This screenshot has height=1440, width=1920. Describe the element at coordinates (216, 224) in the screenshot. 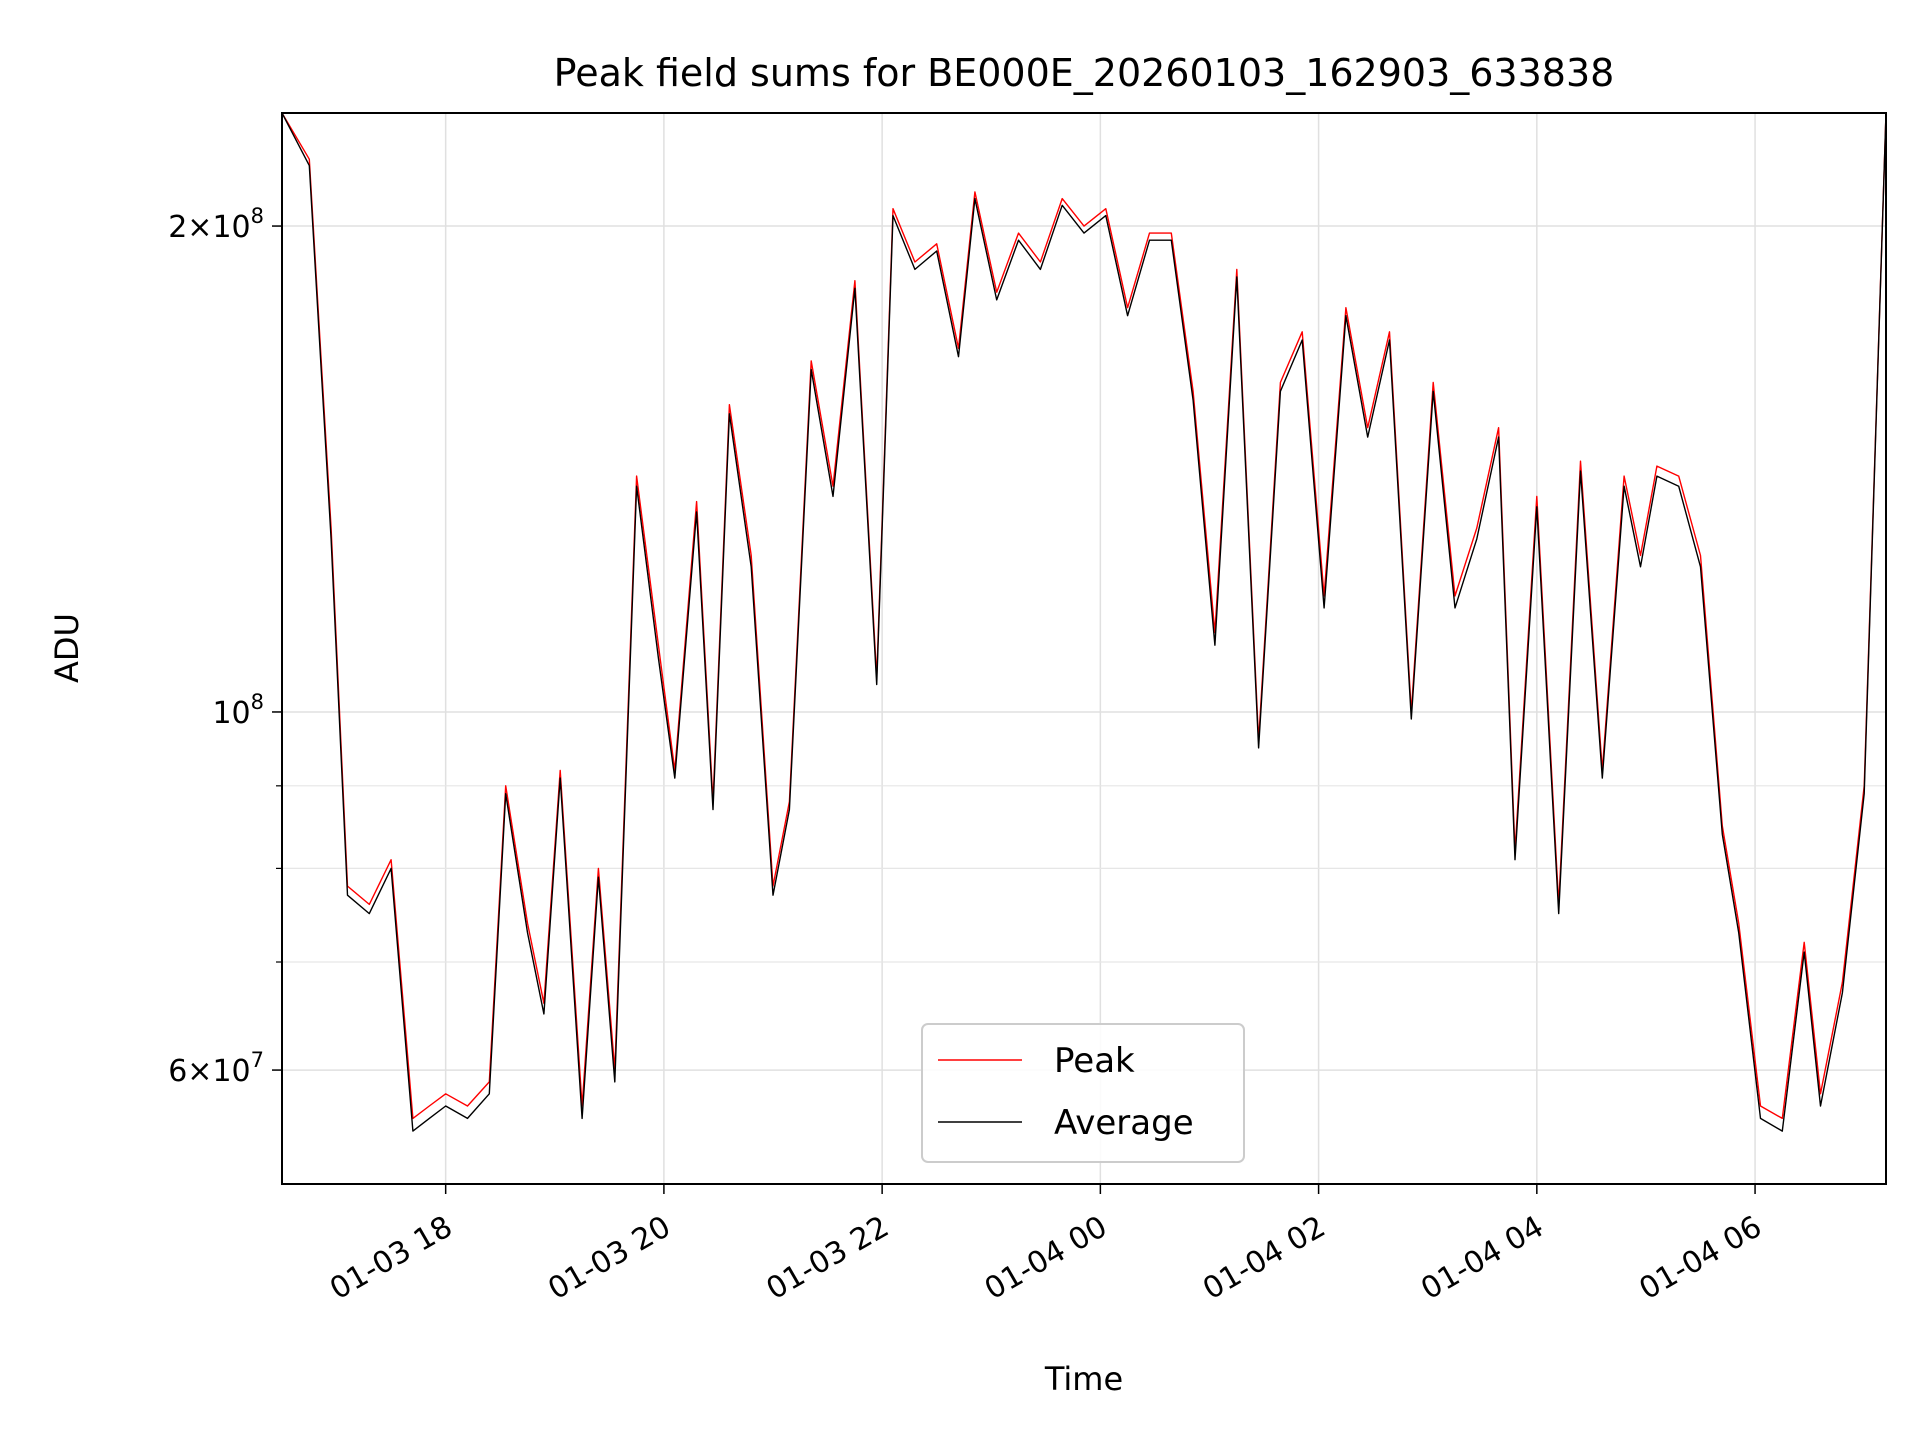

I see `y-tick-label: 2×108` at that location.